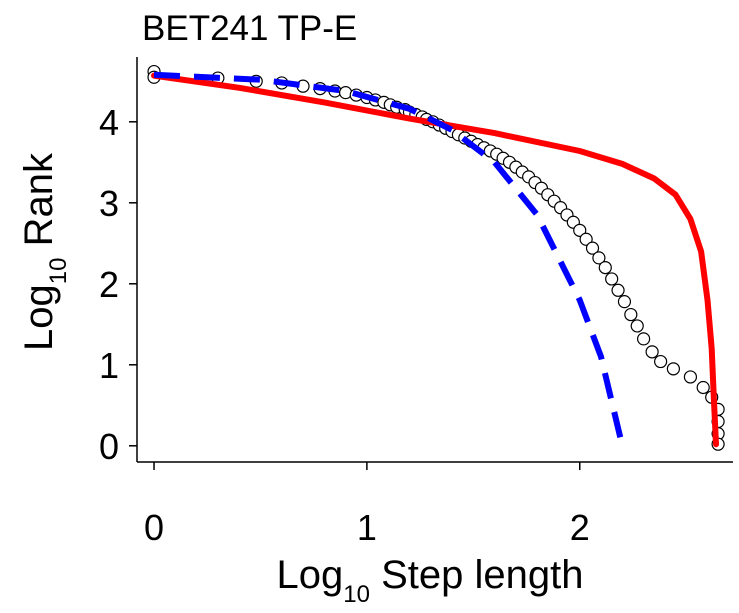 The height and width of the screenshot is (613, 739). Describe the element at coordinates (310, 575) in the screenshot. I see `x-axis-label-base: Log` at that location.